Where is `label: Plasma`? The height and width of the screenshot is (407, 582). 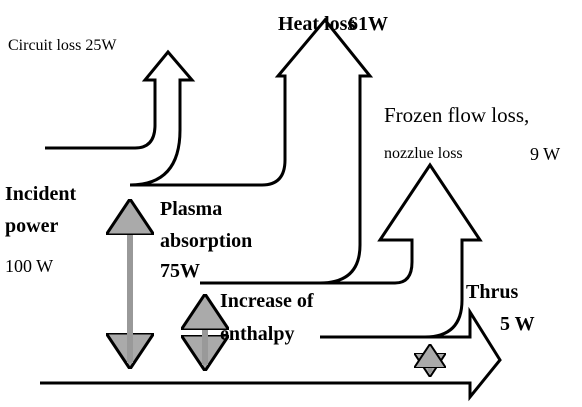 label: Plasma is located at coordinates (191, 209).